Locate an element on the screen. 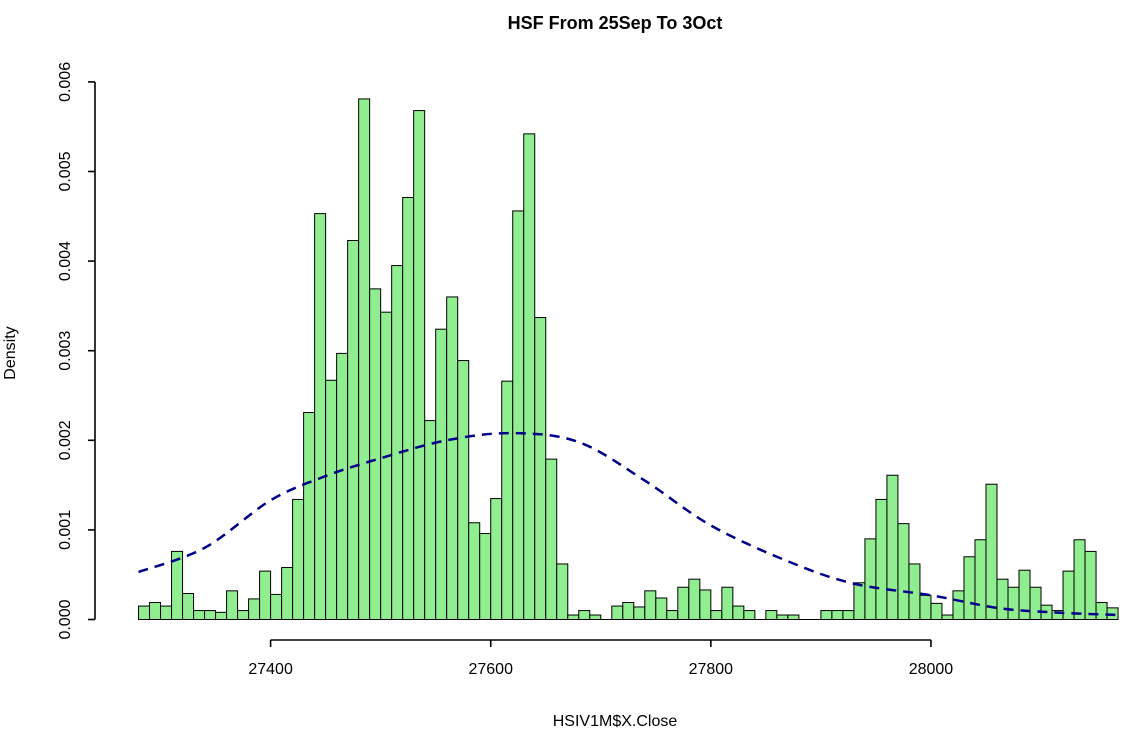 The height and width of the screenshot is (746, 1125). y-tick-label: 0.003 is located at coordinates (65, 351).